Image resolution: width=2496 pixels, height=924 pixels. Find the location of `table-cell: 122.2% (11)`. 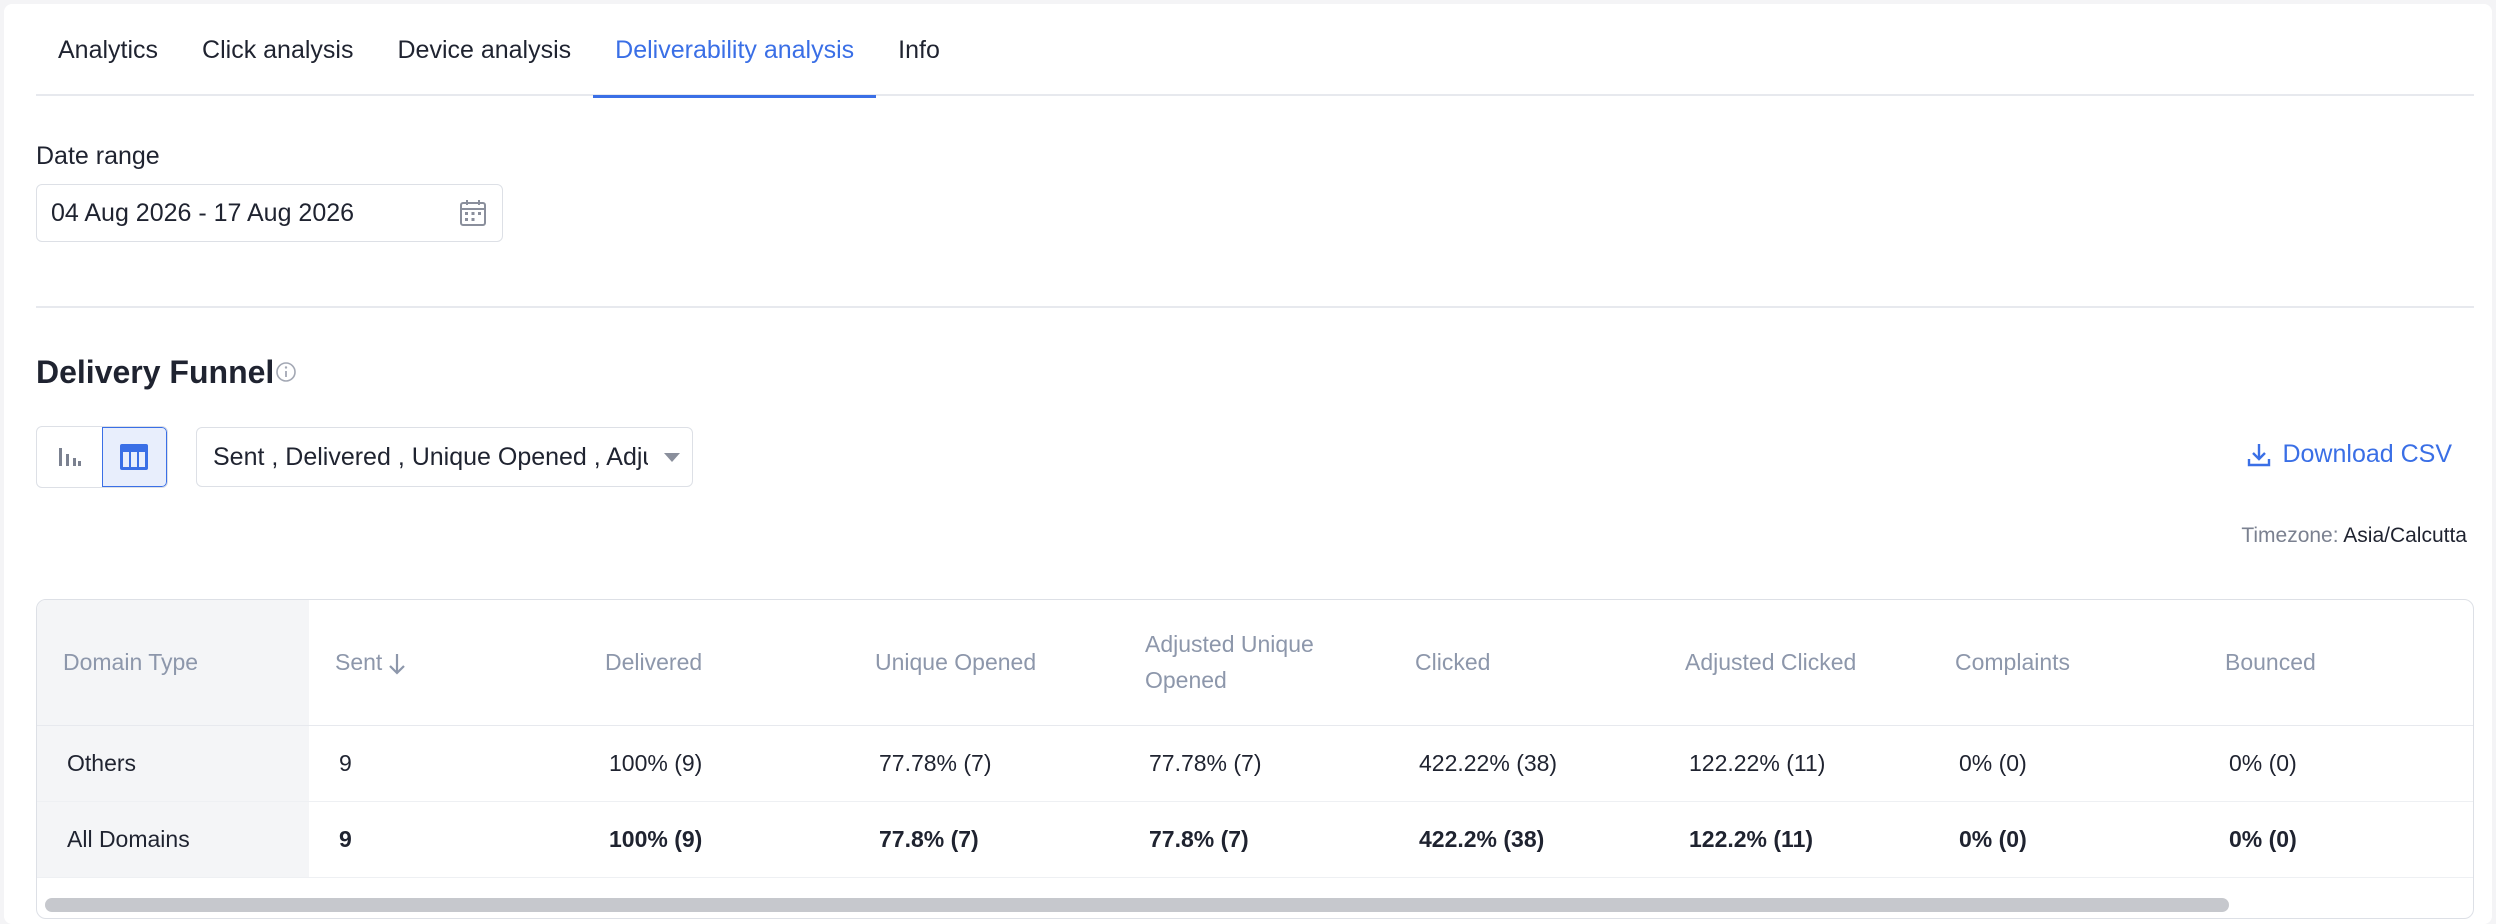

table-cell: 122.2% (11) is located at coordinates (1794, 839).